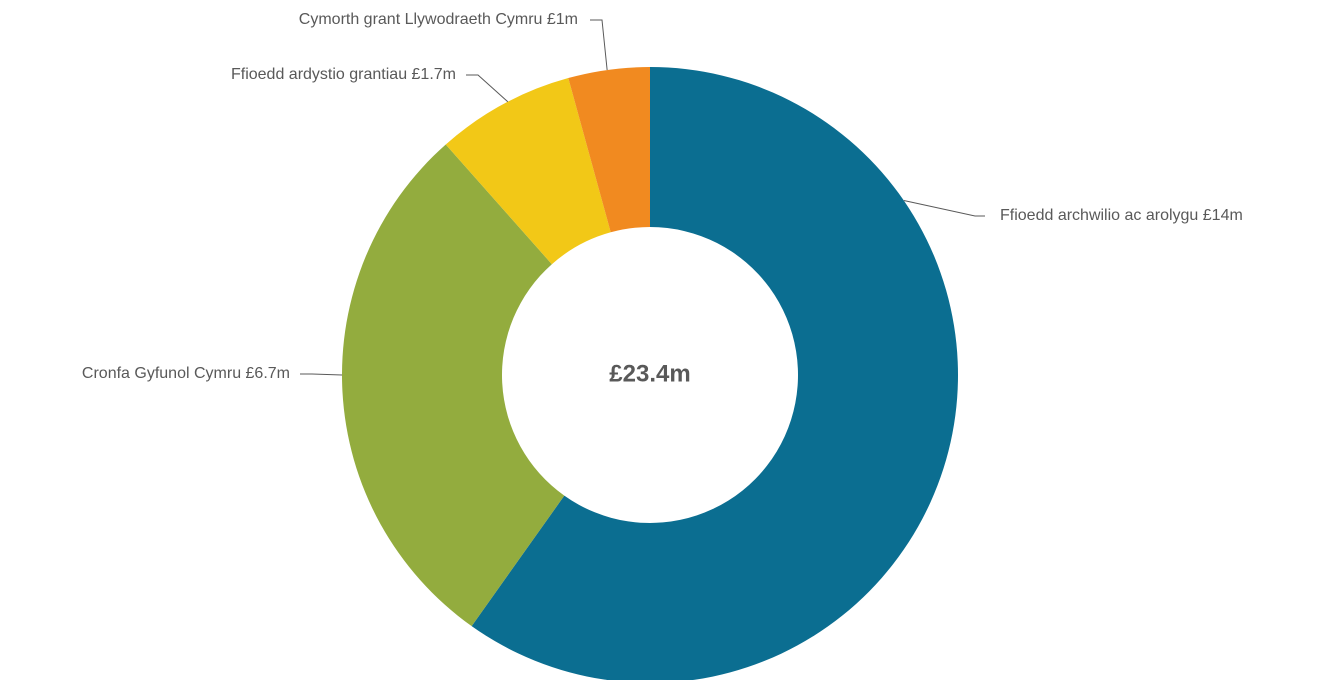  I want to click on slice-label-ffioedd-ardystio-grantiau: Ffioedd ardystio grantiau £1.7m, so click(343, 74).